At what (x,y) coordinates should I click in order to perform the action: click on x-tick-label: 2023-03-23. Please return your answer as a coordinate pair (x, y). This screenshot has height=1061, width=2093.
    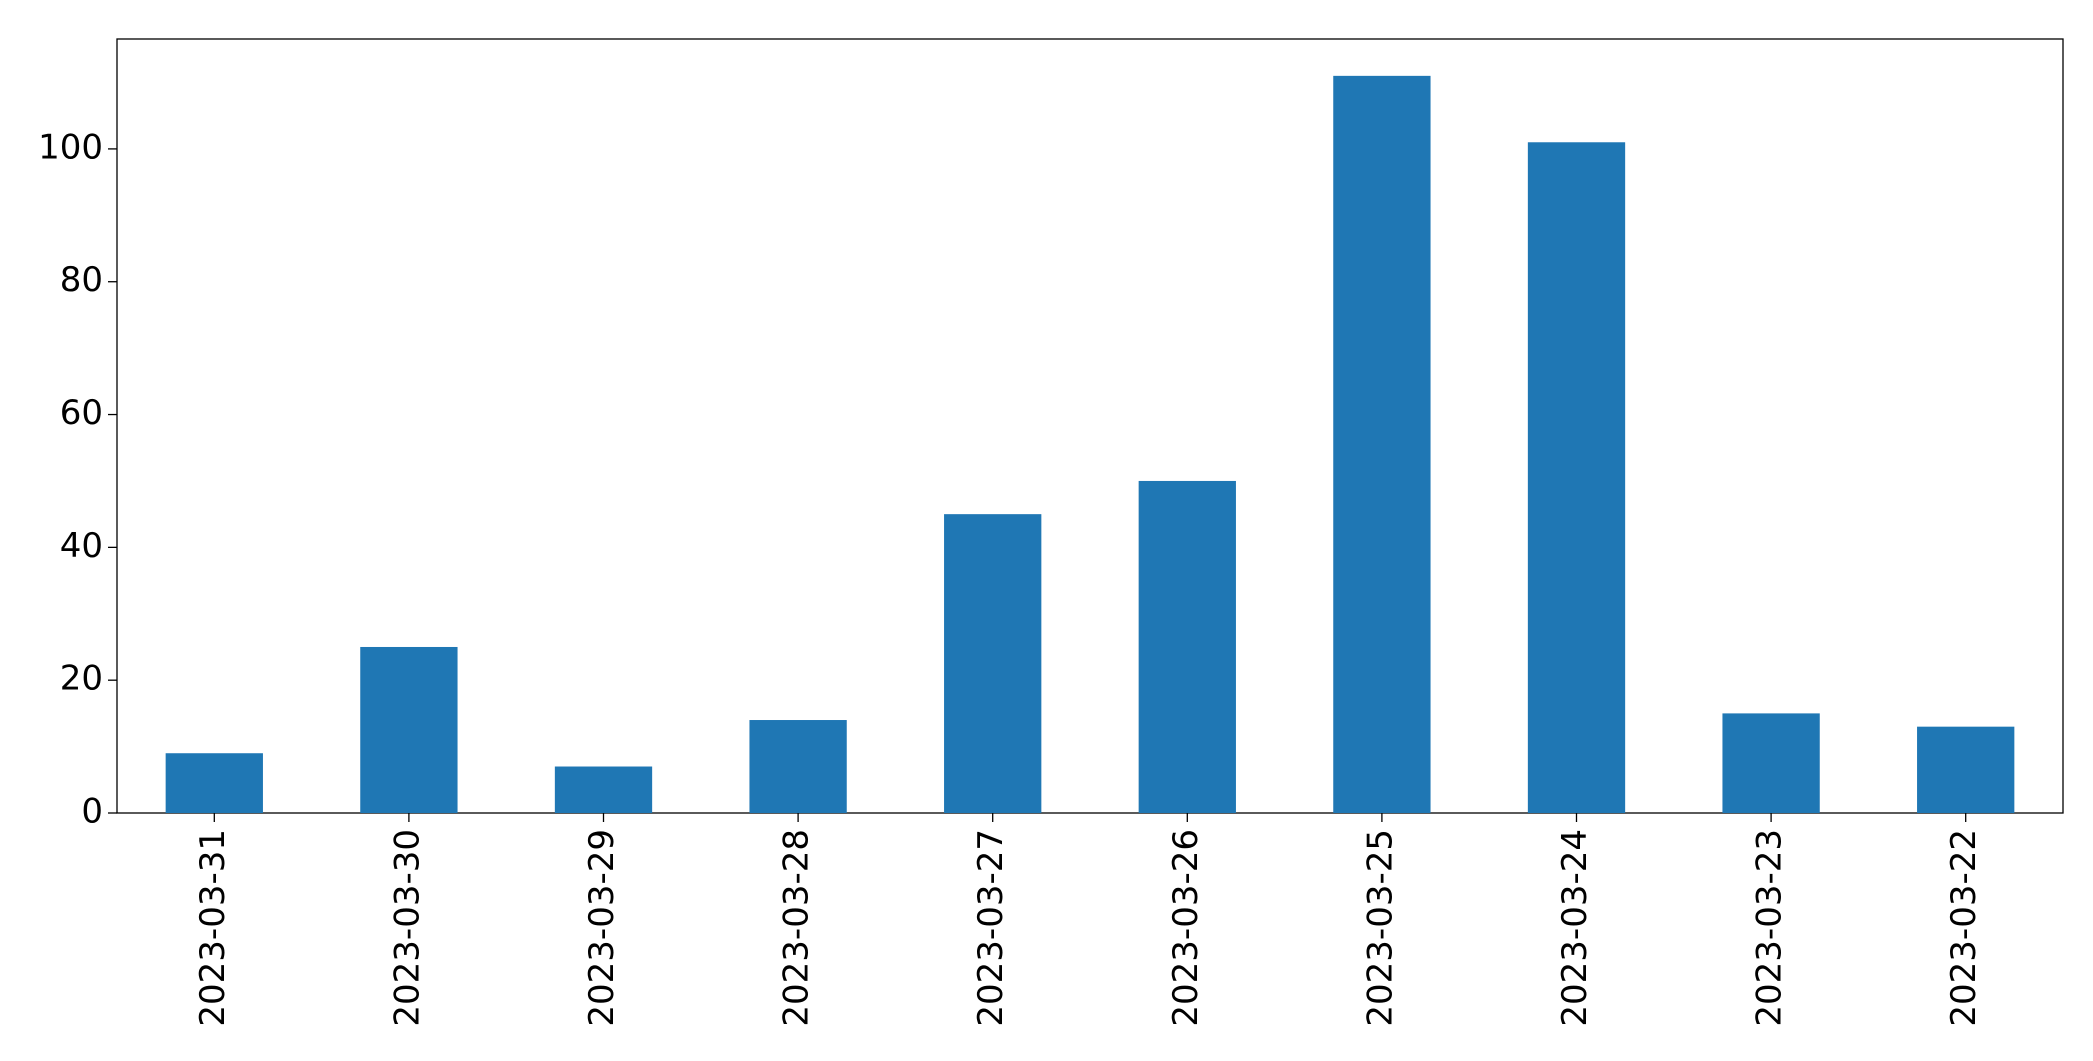
    Looking at the image, I should click on (1770, 928).